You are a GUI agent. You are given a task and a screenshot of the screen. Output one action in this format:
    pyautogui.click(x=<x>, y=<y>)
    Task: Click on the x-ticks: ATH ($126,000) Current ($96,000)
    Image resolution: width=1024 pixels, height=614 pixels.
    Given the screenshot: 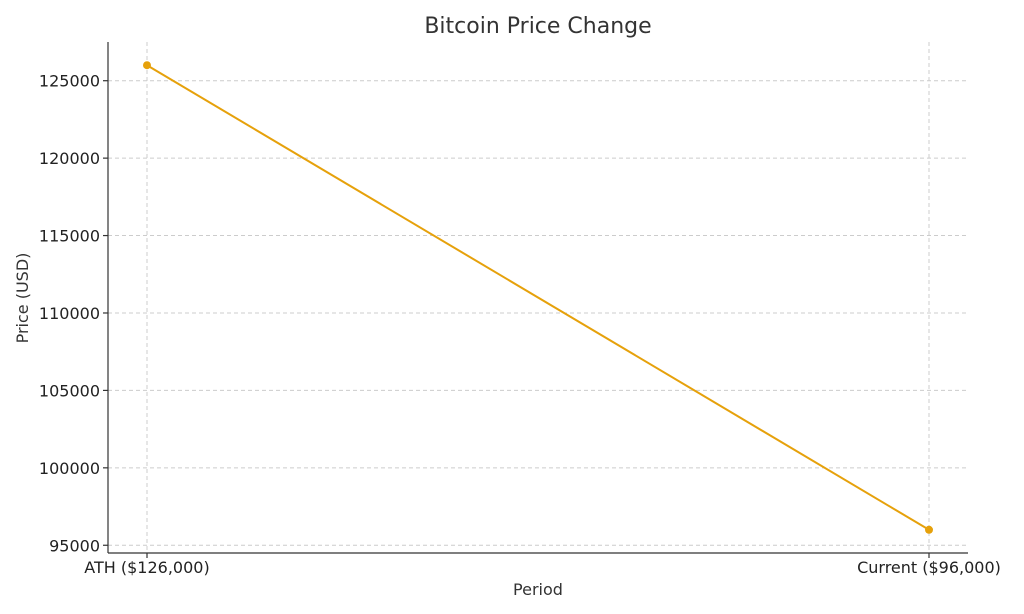 What is the action you would take?
    pyautogui.click(x=542, y=565)
    